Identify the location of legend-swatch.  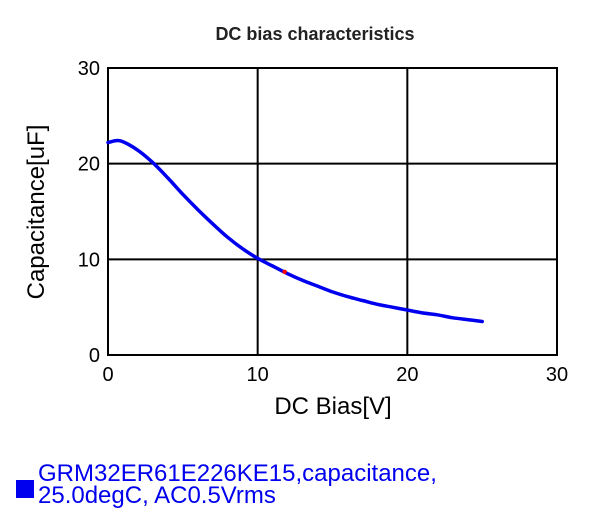
(25, 489).